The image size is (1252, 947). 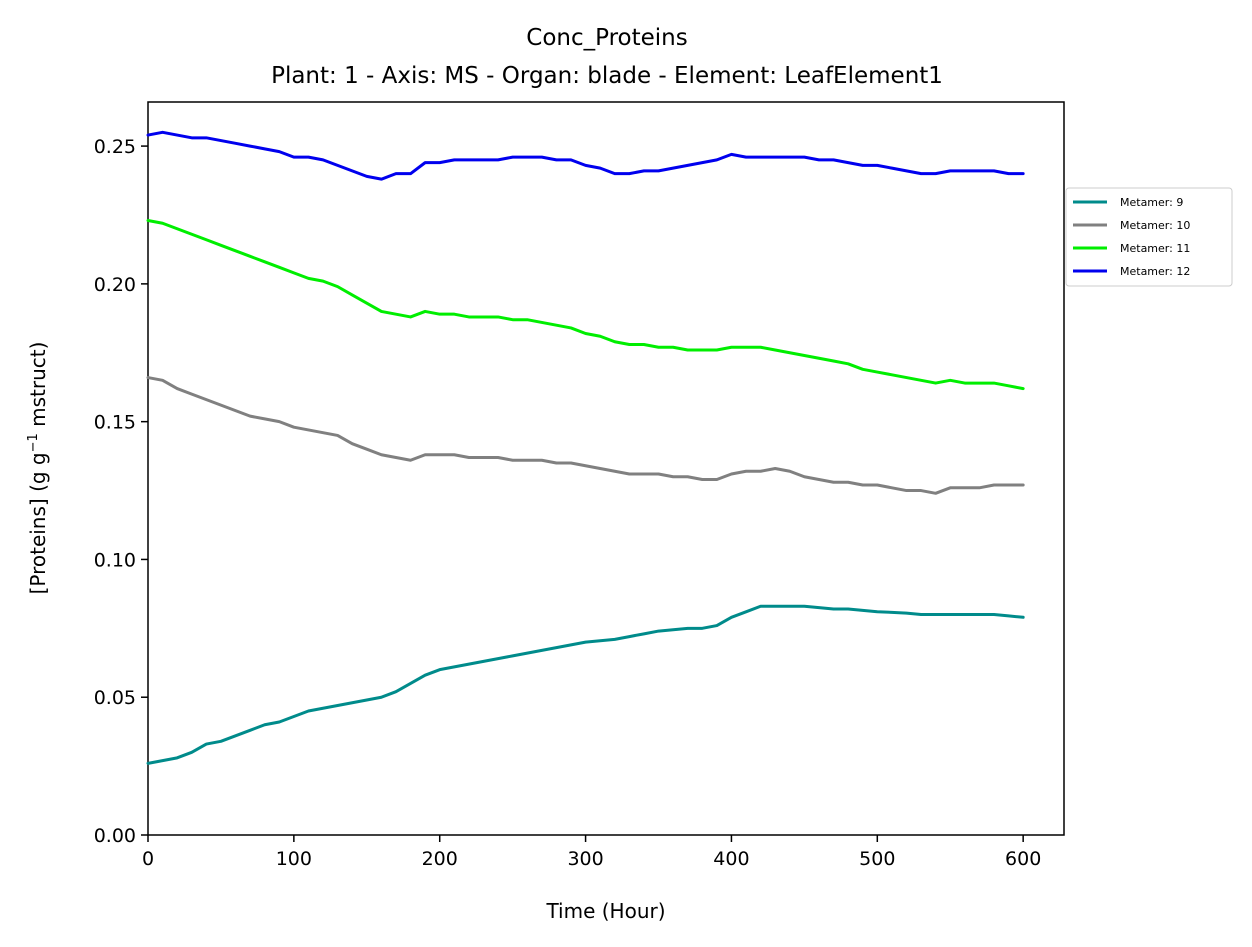 What do you see at coordinates (1155, 225) in the screenshot?
I see `legend-label-2: Metamer: 10` at bounding box center [1155, 225].